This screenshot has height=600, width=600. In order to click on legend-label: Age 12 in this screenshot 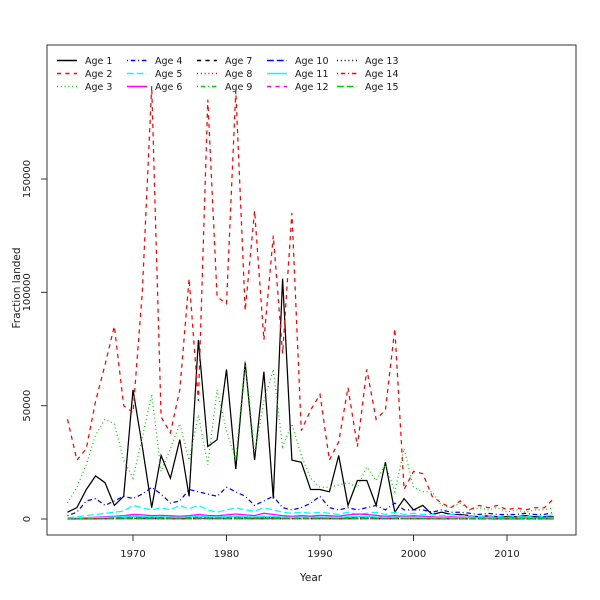, I will do `click(311, 87)`.